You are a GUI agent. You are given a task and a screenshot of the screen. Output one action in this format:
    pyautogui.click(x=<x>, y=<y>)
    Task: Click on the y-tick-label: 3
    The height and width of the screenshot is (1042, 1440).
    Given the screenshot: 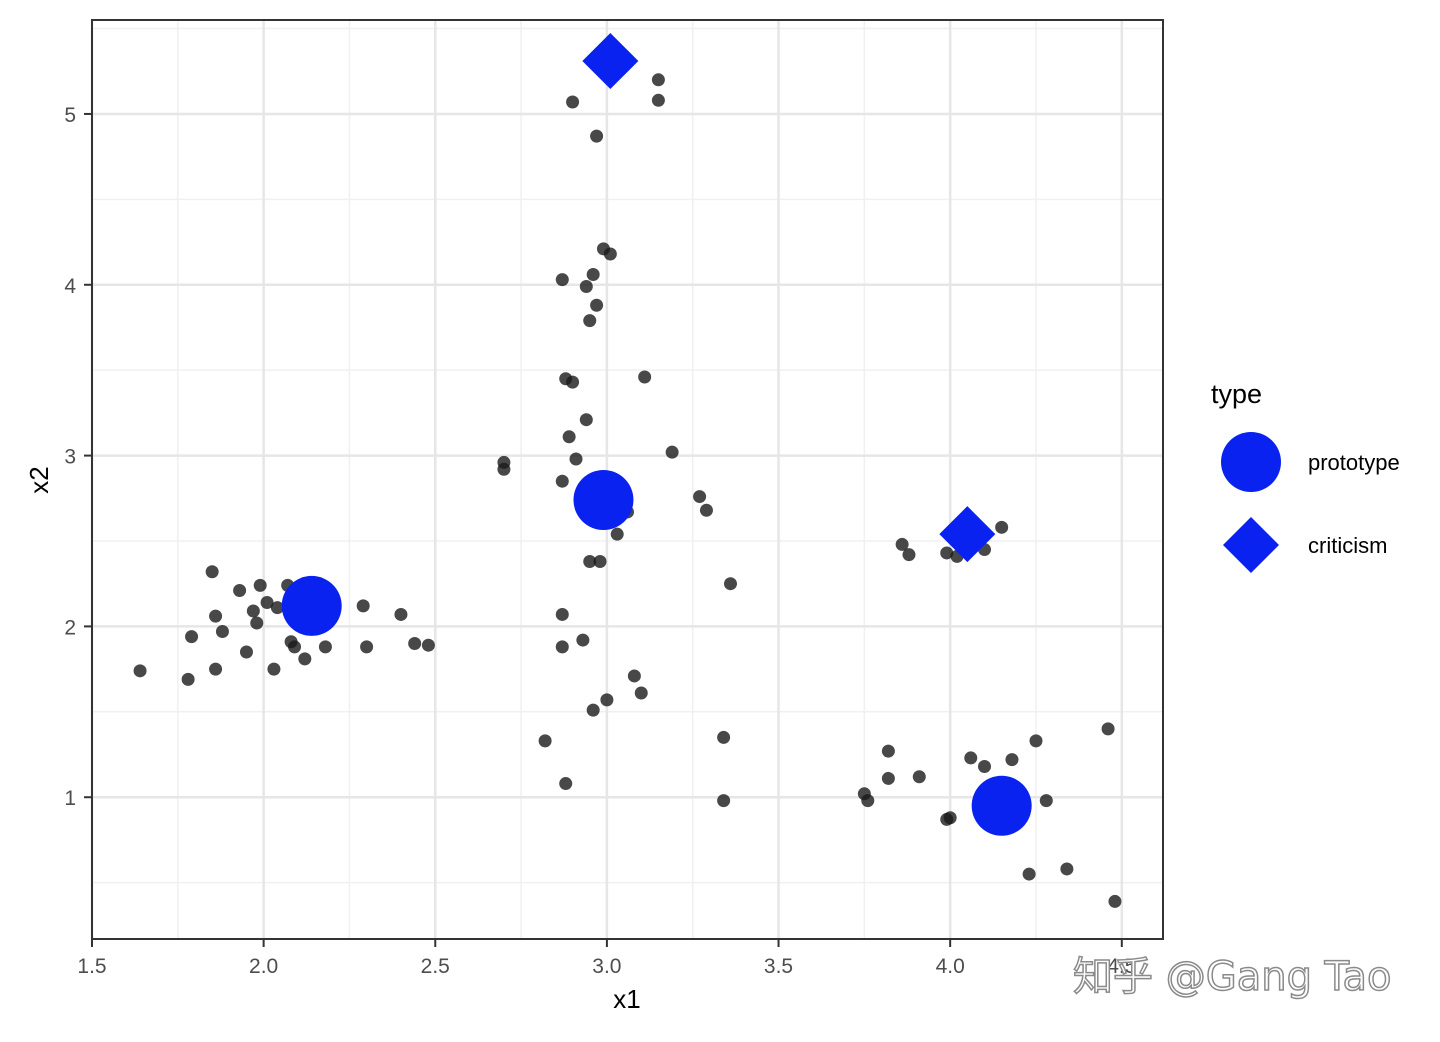 What is the action you would take?
    pyautogui.click(x=70, y=457)
    